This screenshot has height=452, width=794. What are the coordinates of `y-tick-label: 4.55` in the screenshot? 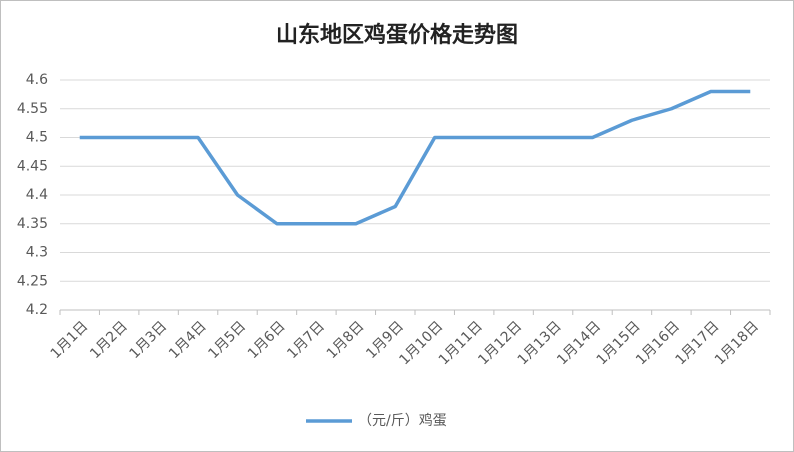 It's located at (32, 109).